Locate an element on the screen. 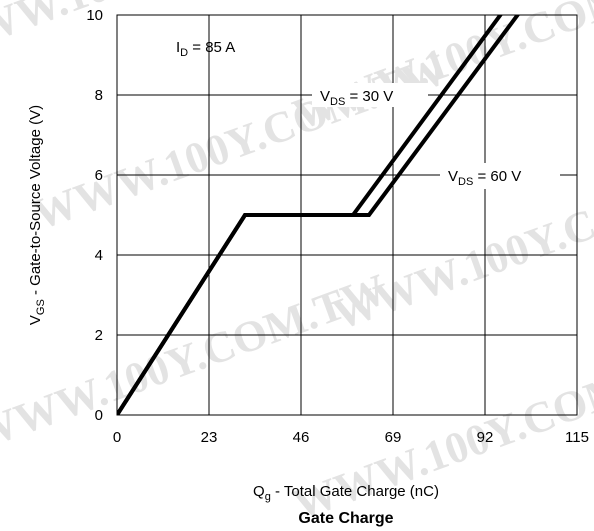  label-bg-60v is located at coordinates (500, 176).